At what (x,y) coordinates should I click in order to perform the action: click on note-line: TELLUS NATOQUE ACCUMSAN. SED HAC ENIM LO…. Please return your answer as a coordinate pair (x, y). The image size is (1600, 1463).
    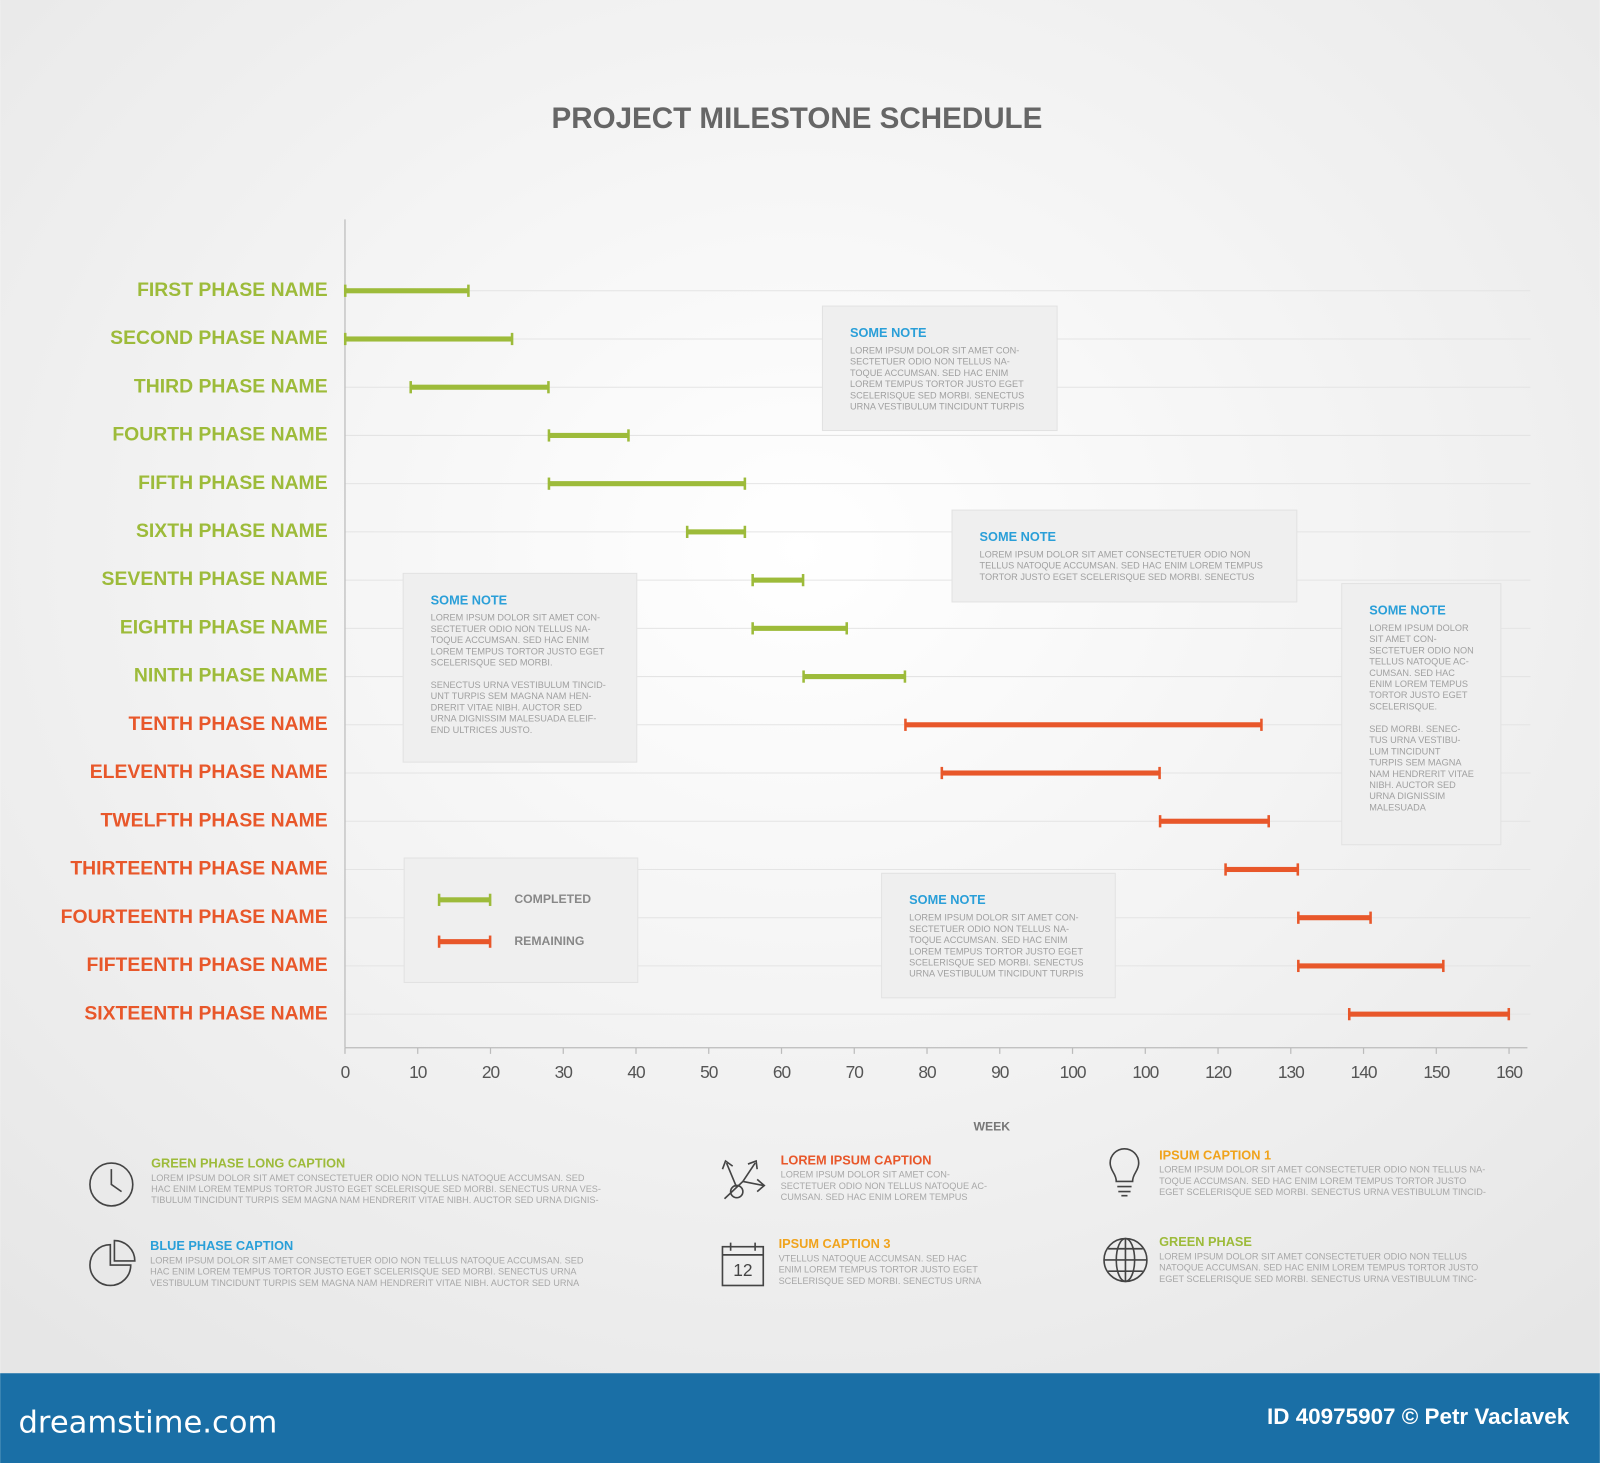
    Looking at the image, I should click on (1121, 566).